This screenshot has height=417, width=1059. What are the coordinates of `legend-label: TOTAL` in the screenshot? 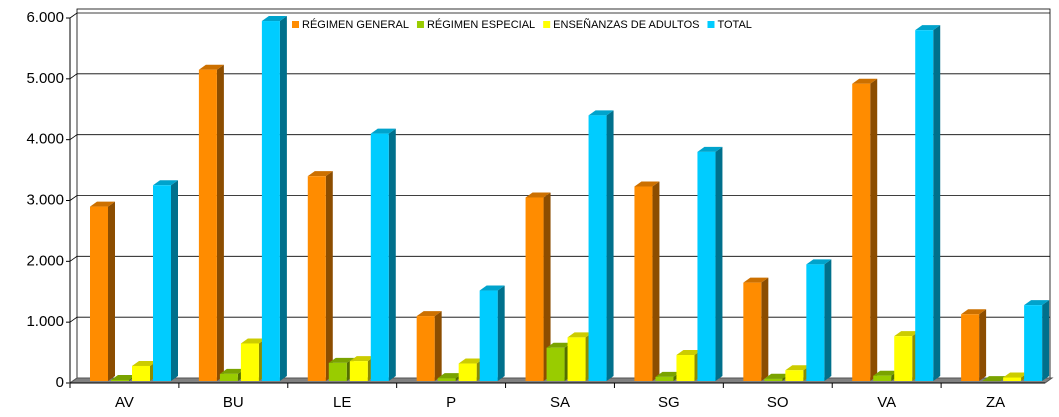 It's located at (734, 25).